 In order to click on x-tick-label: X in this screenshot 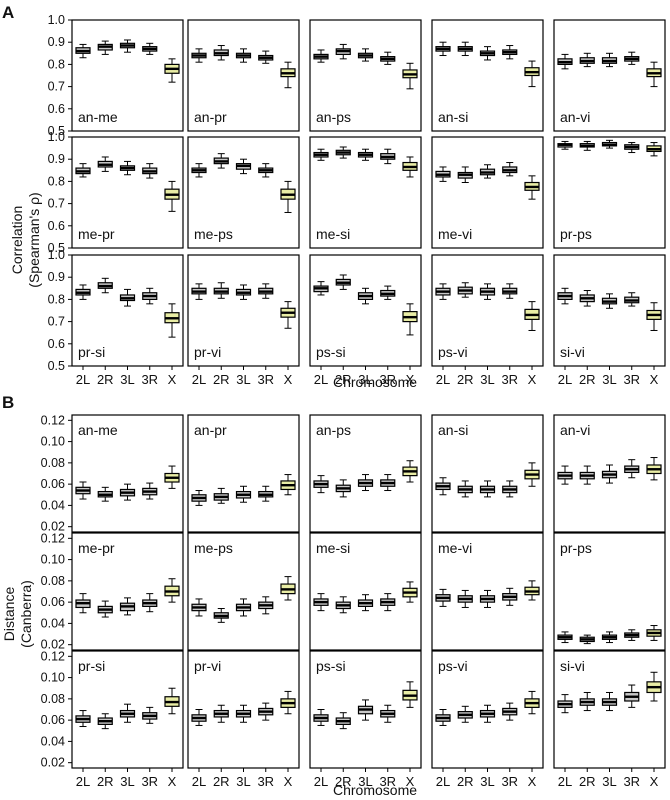, I will do `click(532, 379)`.